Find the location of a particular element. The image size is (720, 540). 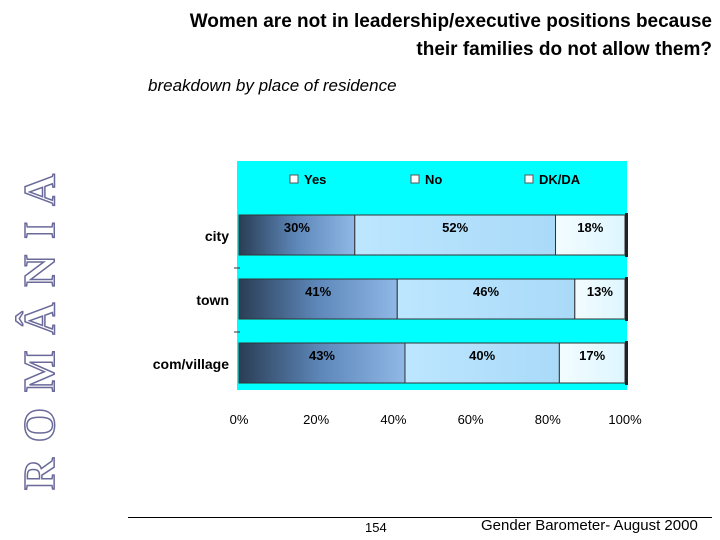

data-label: 40% is located at coordinates (482, 355).